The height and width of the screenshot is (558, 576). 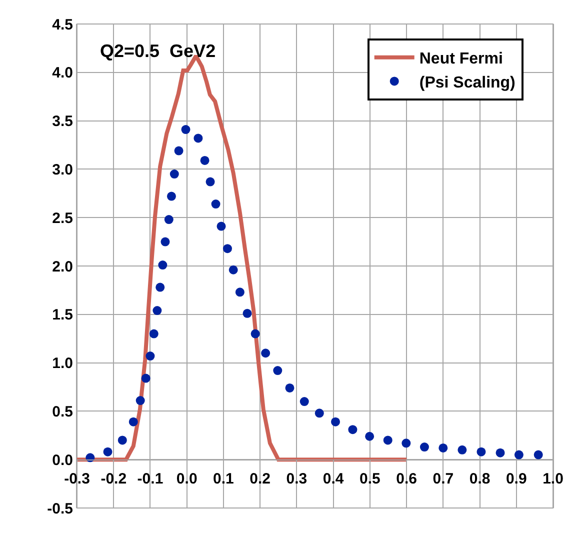 What do you see at coordinates (553, 479) in the screenshot?
I see `x-tick-label: 1.0` at bounding box center [553, 479].